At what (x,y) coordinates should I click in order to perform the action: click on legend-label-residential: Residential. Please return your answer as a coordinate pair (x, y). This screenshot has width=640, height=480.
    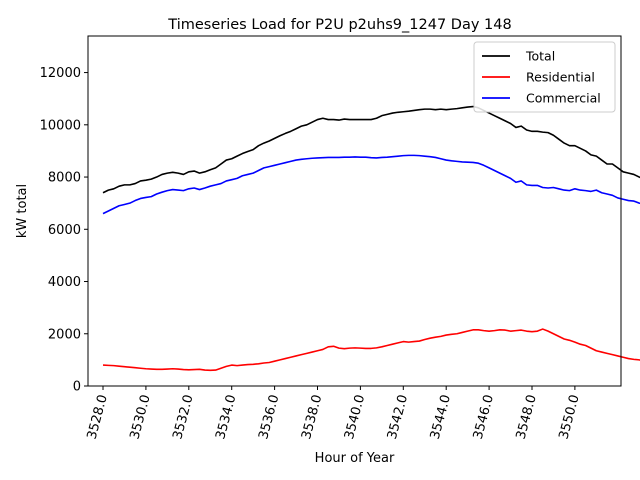
    Looking at the image, I should click on (560, 77).